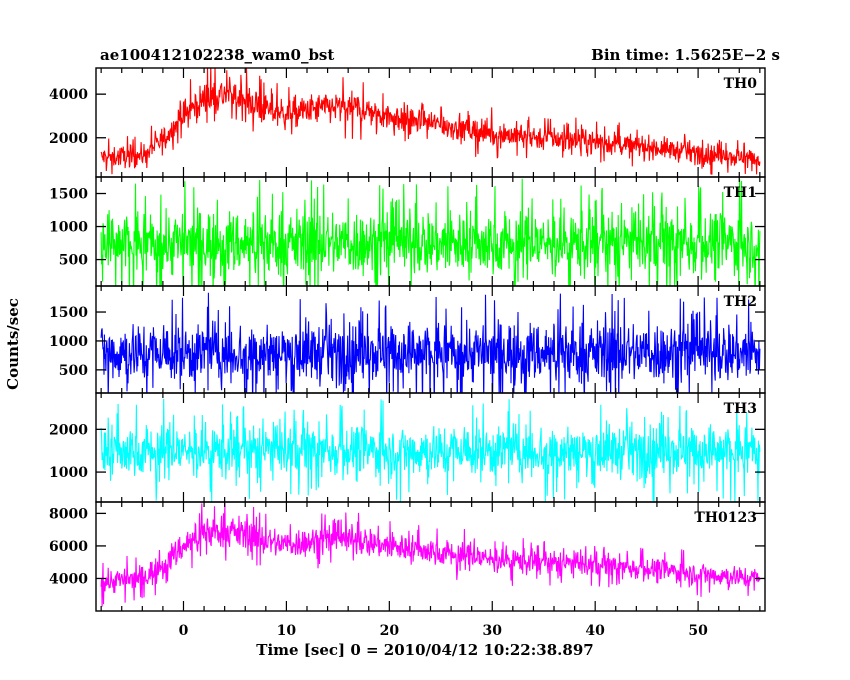  Describe the element at coordinates (424, 650) in the screenshot. I see `x-axis-label: Time [sec] 0 = 2010/04/12 10:22:38.897` at that location.